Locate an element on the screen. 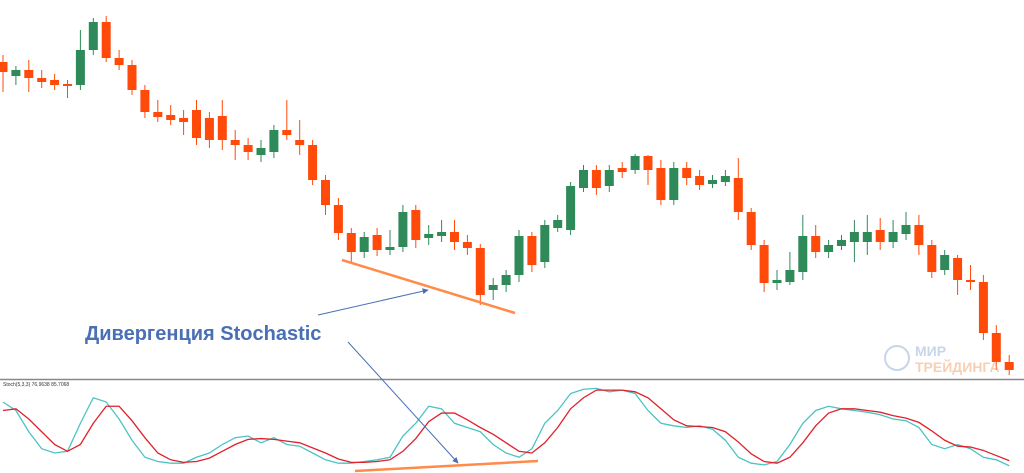 The height and width of the screenshot is (473, 1024). watermark-text: ТРЕЙДИНГА is located at coordinates (957, 366).